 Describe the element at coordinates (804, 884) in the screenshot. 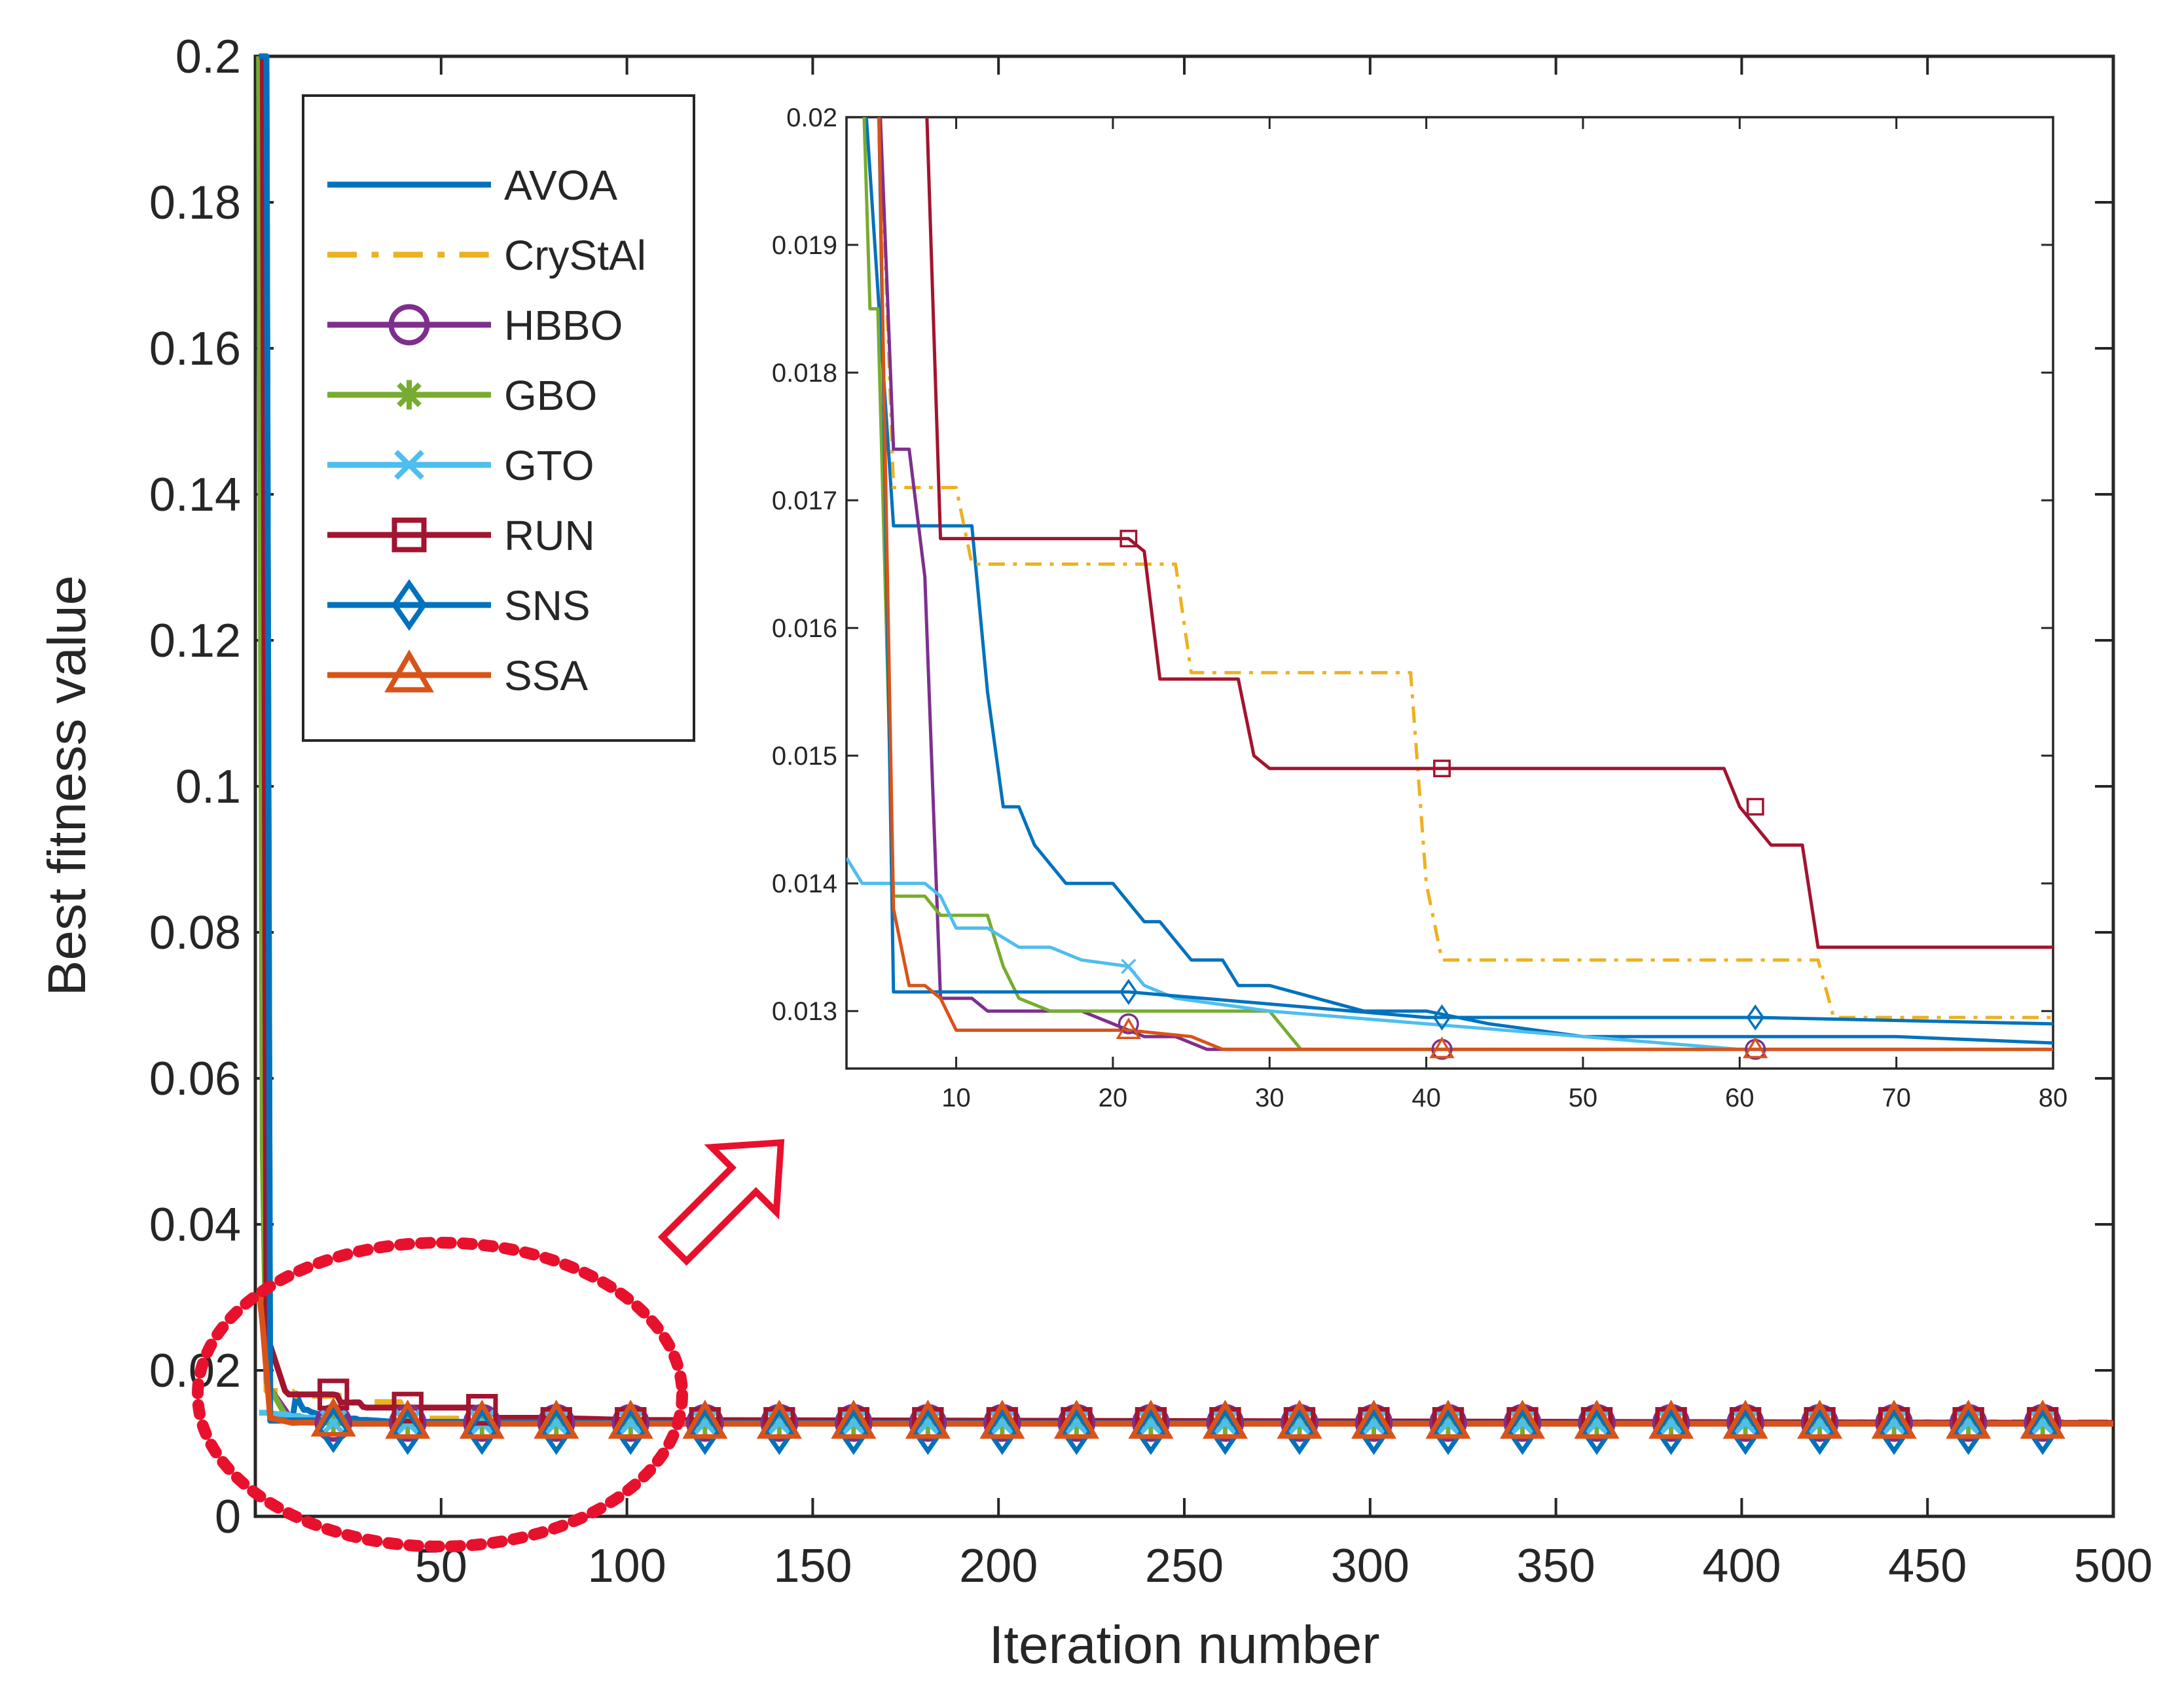

I see `inset-y-tick-label: 0.014` at that location.